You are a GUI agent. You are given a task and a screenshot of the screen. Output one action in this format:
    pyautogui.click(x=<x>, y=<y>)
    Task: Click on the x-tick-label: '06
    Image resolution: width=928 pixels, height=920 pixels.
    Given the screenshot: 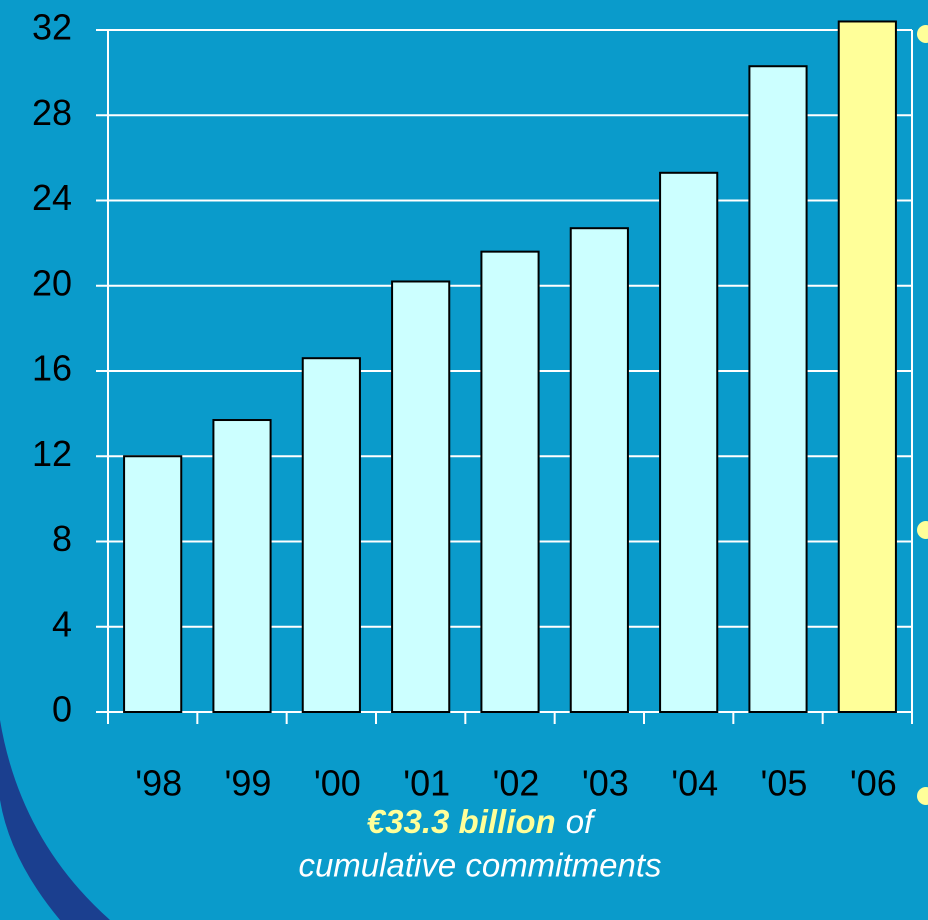 What is the action you would take?
    pyautogui.click(x=873, y=783)
    